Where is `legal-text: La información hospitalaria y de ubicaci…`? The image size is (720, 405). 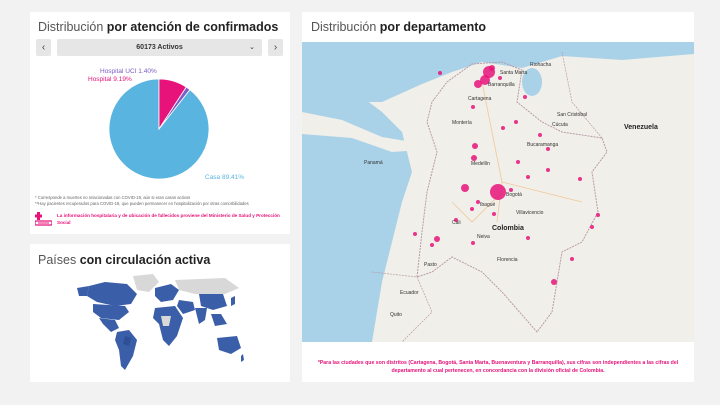
legal-text: La información hospitalaria y de ubicaci… is located at coordinates (168, 219).